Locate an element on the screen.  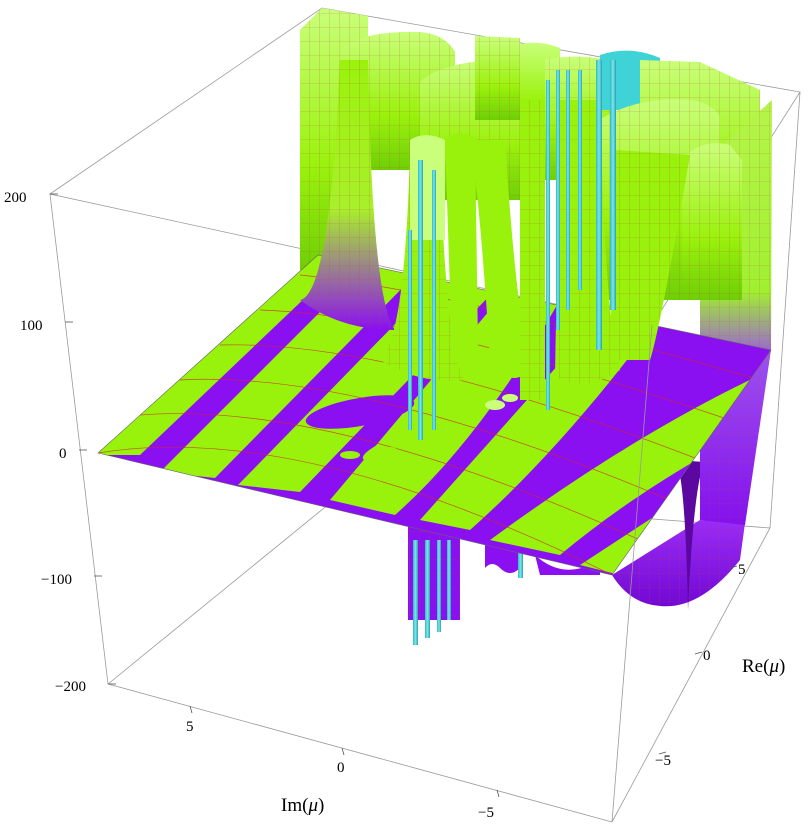
x-axis: 5 0 −5 Im(μ) is located at coordinates (343, 763).